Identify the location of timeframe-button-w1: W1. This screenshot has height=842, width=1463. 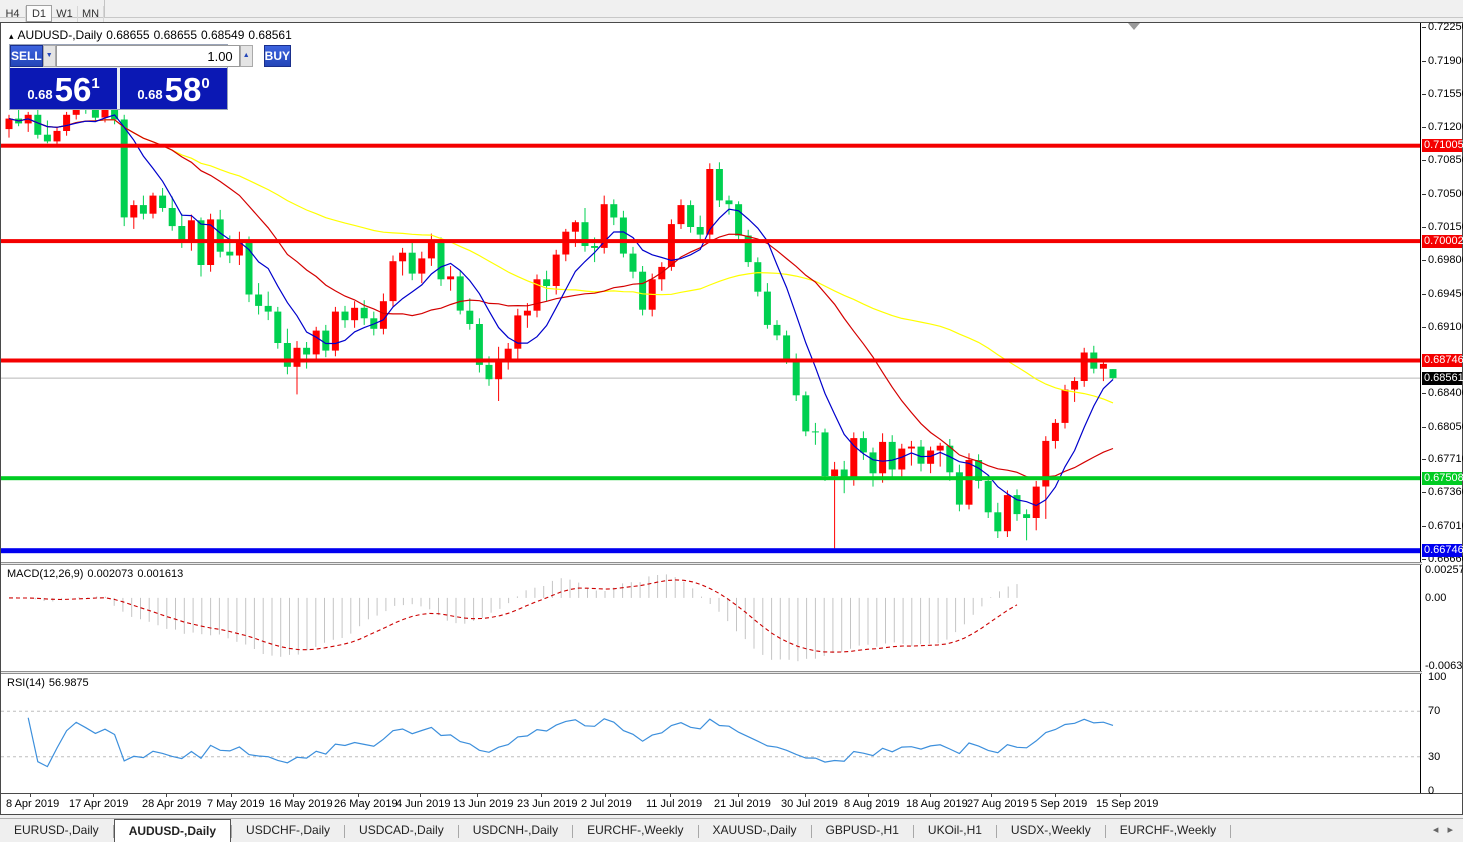
(65, 14).